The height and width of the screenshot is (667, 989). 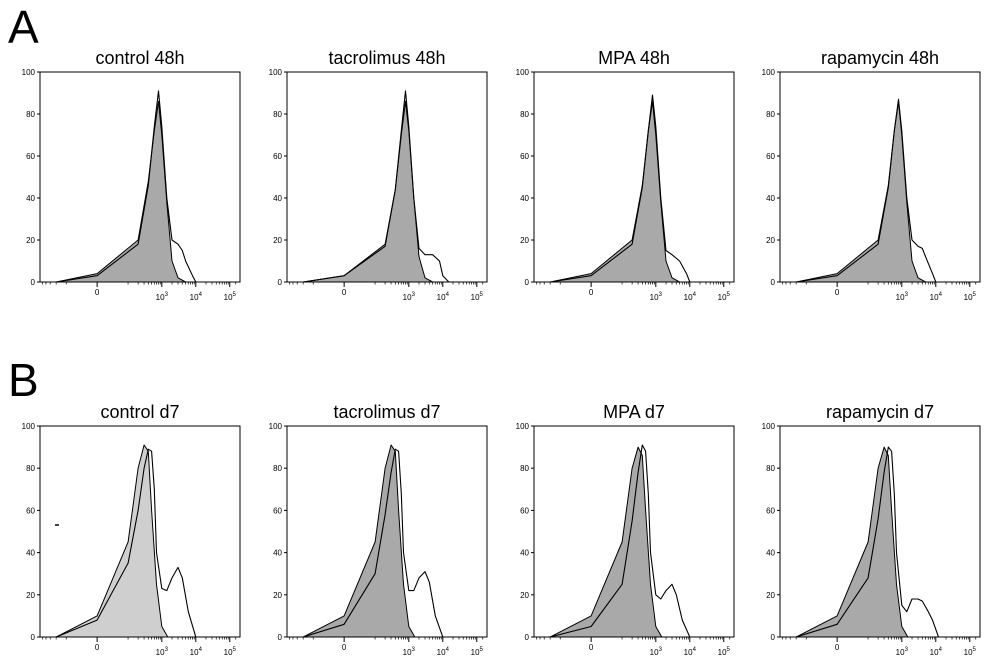 What do you see at coordinates (634, 412) in the screenshot?
I see `panel-title: MPA d7` at bounding box center [634, 412].